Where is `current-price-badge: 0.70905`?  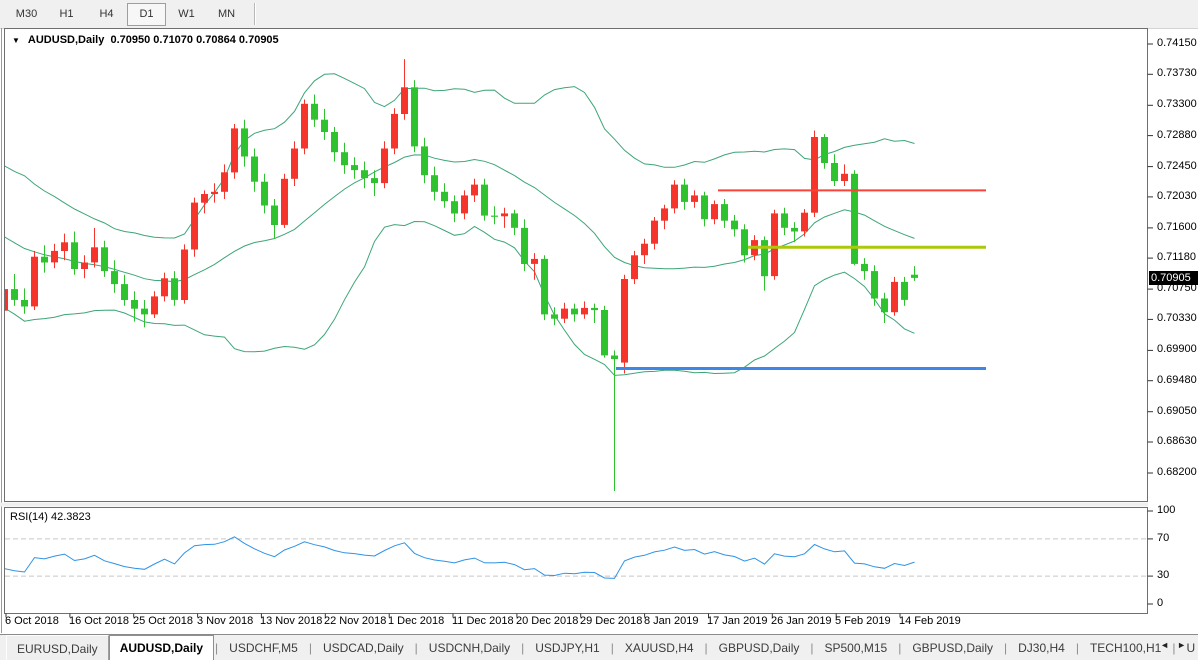 current-price-badge: 0.70905 is located at coordinates (1173, 278).